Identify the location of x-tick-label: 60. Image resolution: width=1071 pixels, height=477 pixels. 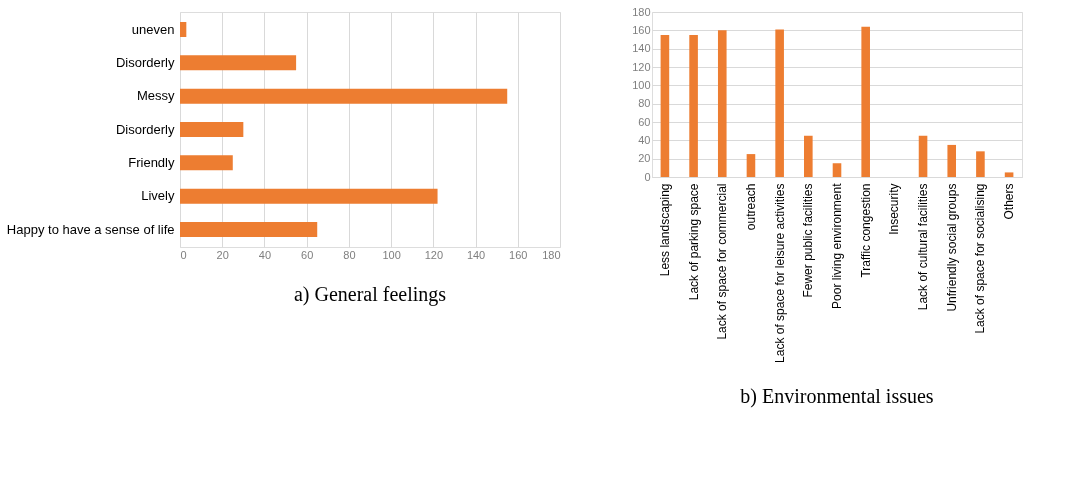
(307, 254).